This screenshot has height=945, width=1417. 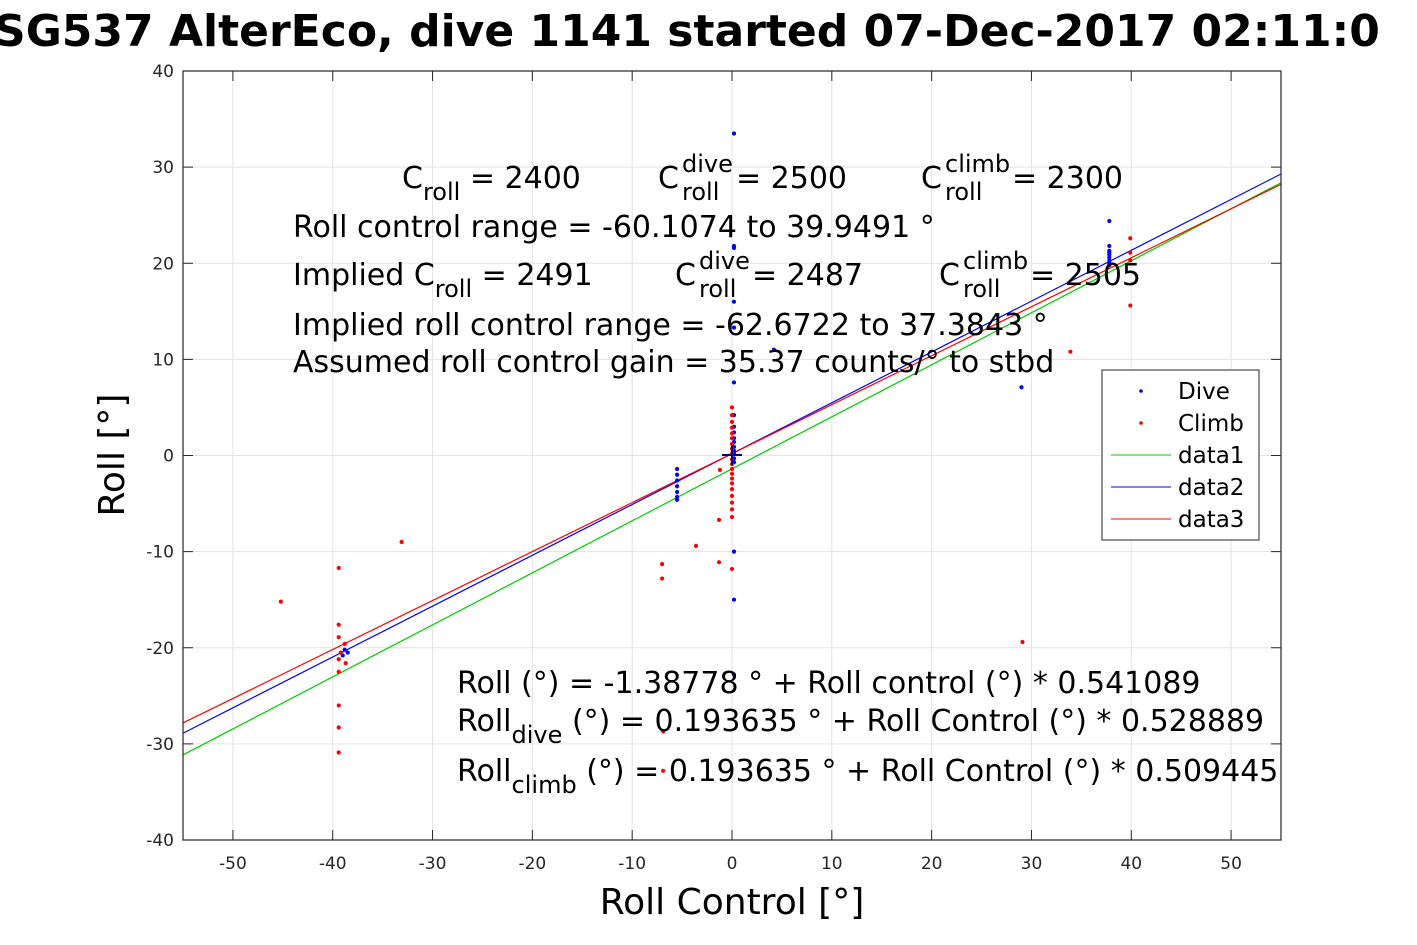 What do you see at coordinates (932, 864) in the screenshot?
I see `x-tick-label: 20` at bounding box center [932, 864].